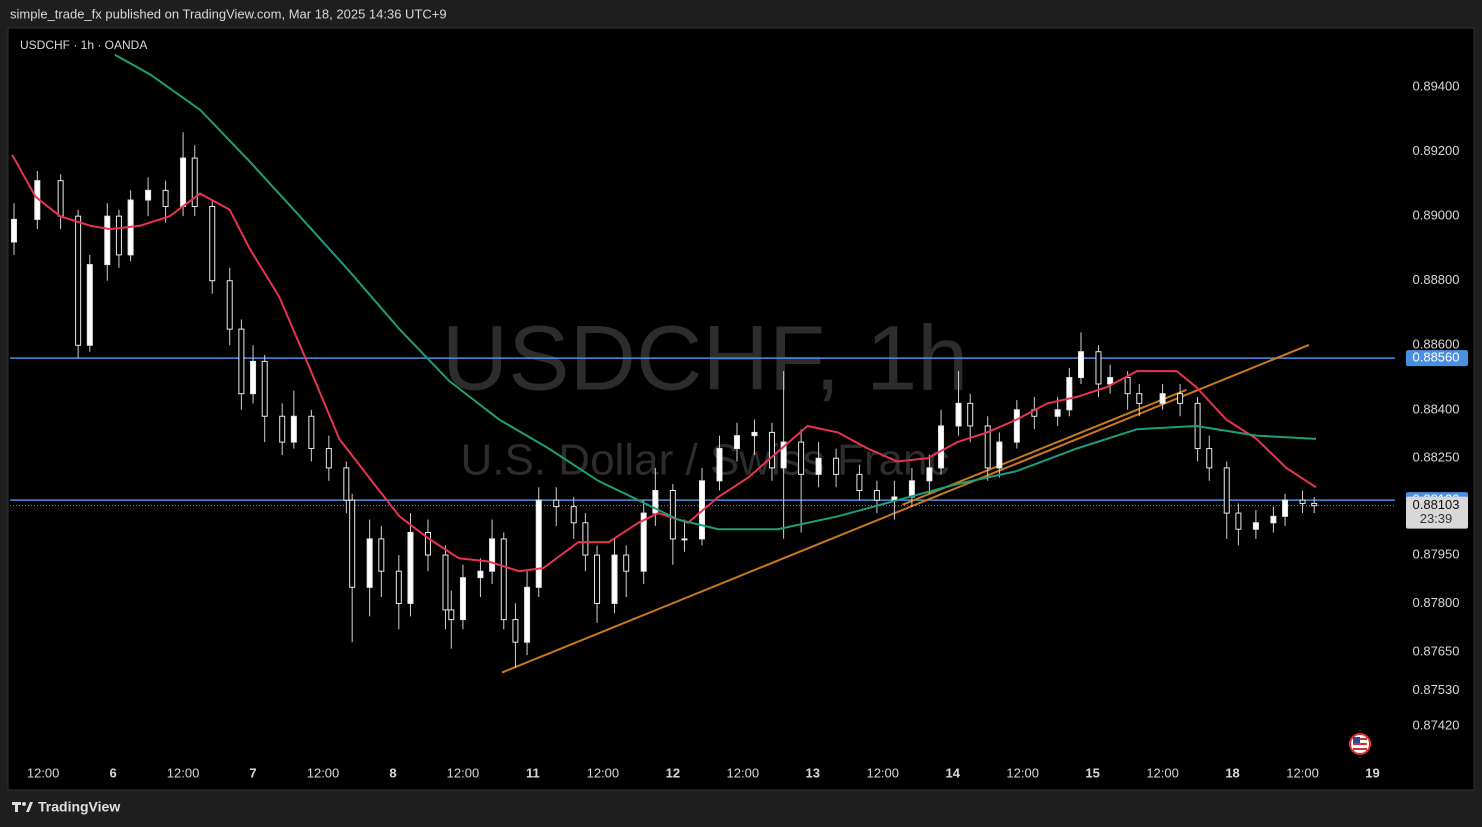  Describe the element at coordinates (392, 772) in the screenshot. I see `x-tick-label: 8` at that location.